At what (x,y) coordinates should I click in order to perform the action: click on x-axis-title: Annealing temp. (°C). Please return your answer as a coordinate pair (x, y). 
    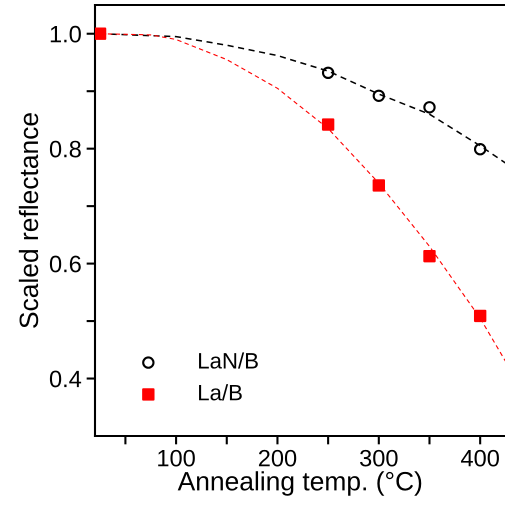
    Looking at the image, I should click on (300, 483).